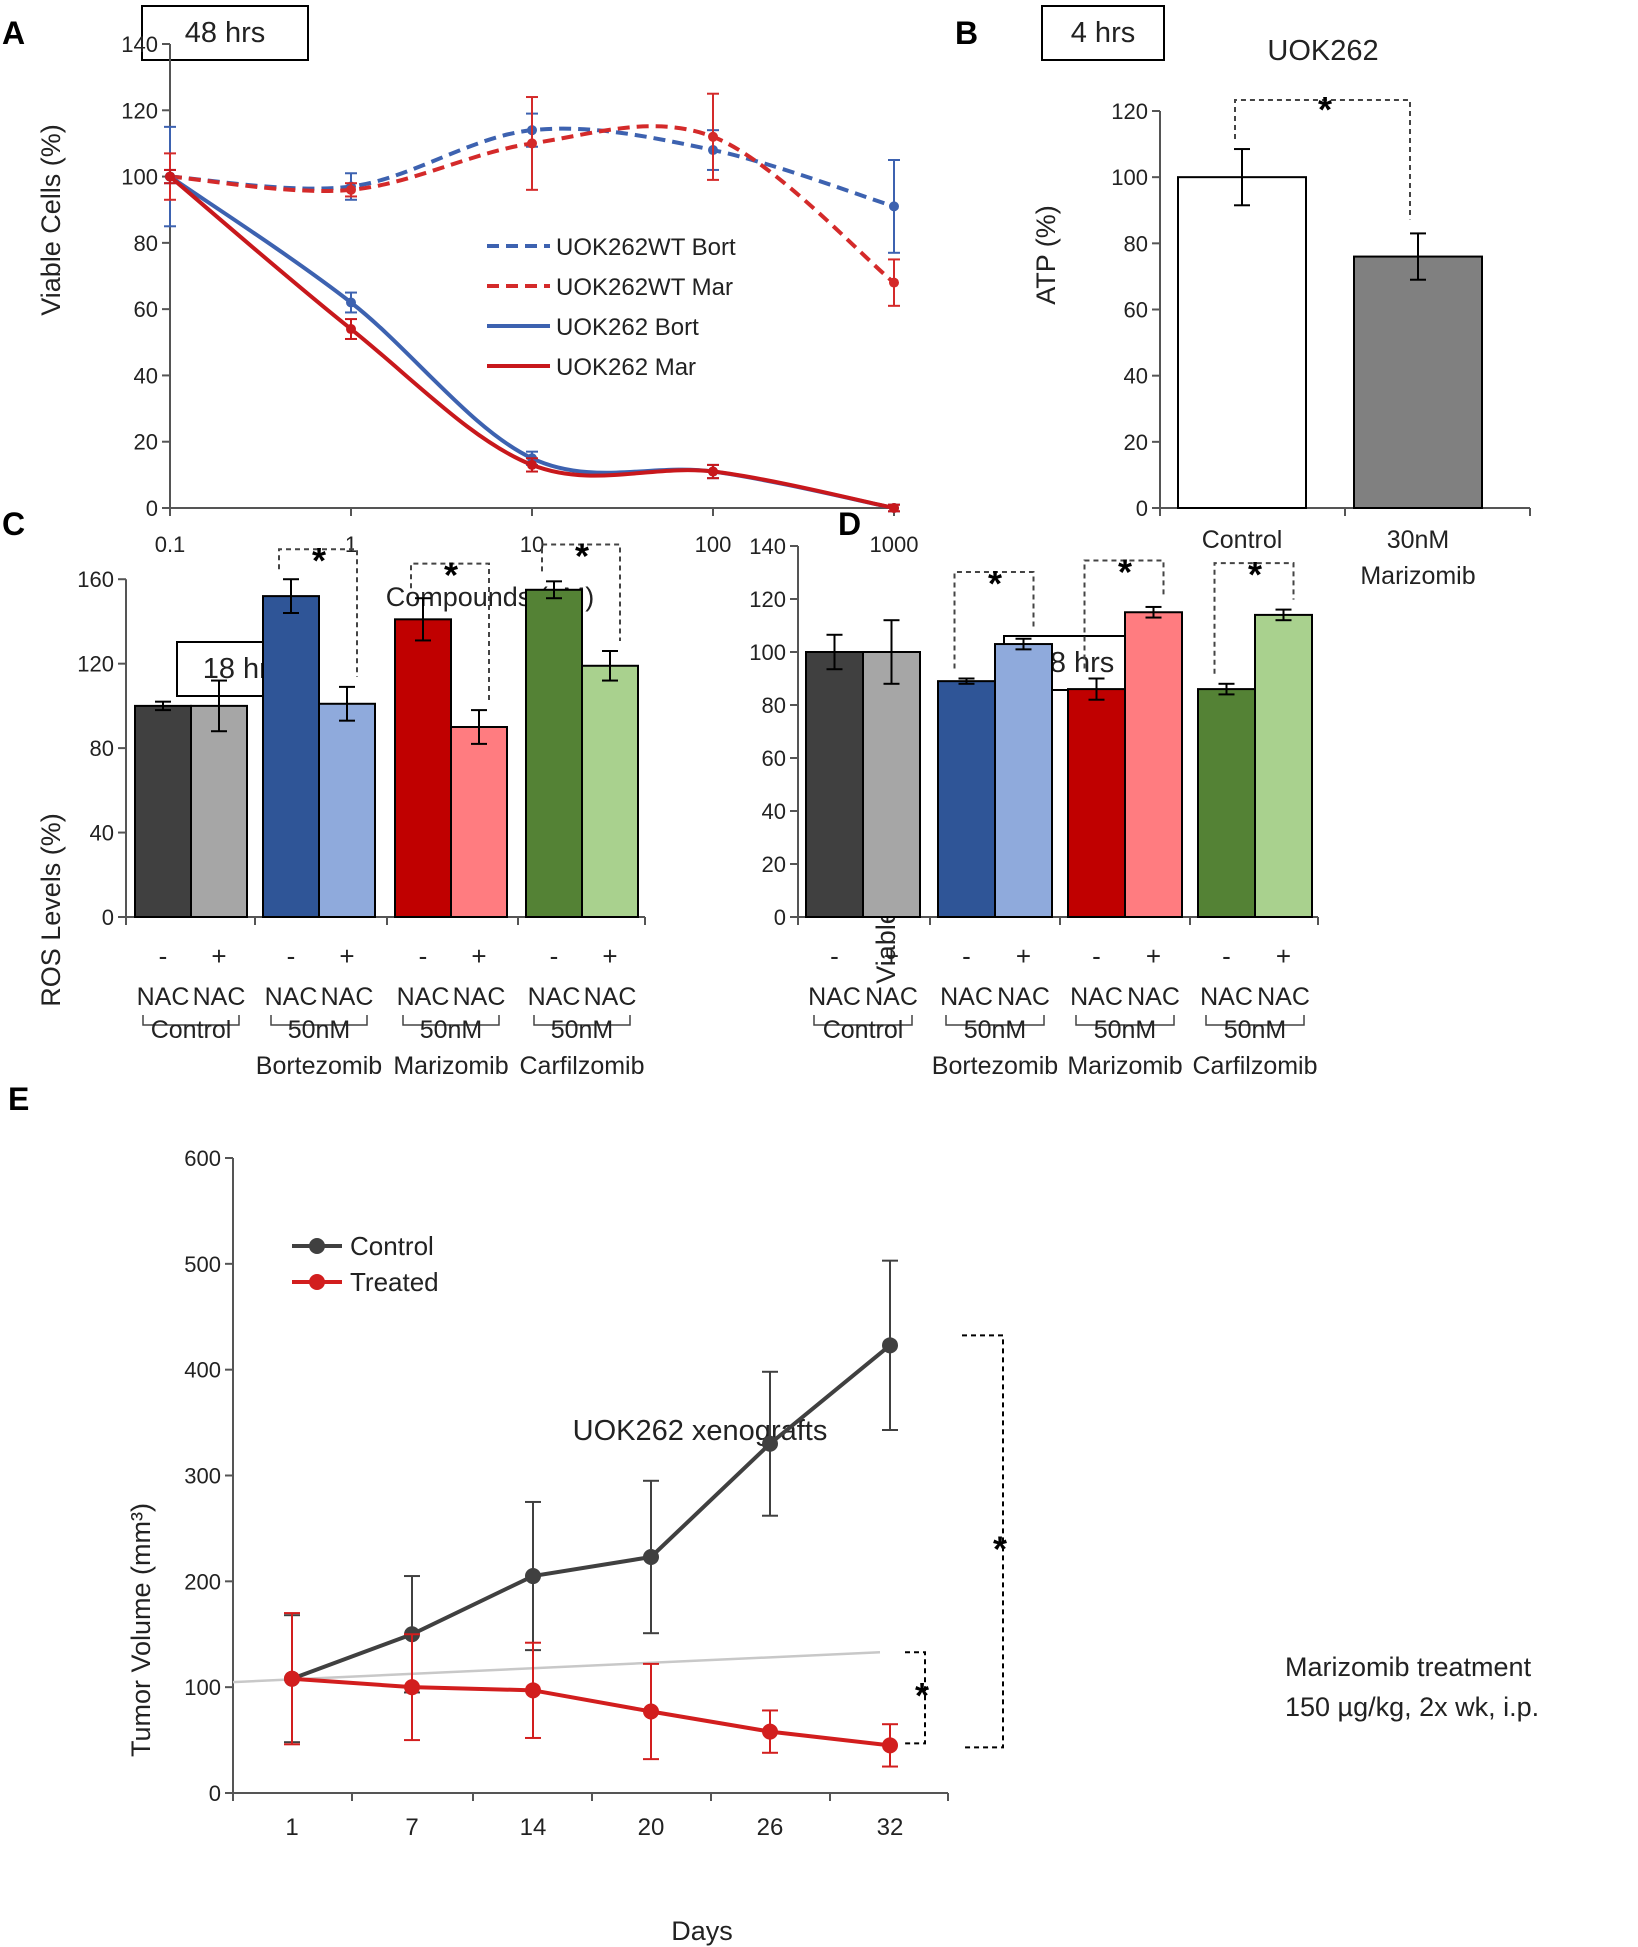 Image resolution: width=1638 pixels, height=1947 pixels. I want to click on panel-letter-e: E, so click(18, 1099).